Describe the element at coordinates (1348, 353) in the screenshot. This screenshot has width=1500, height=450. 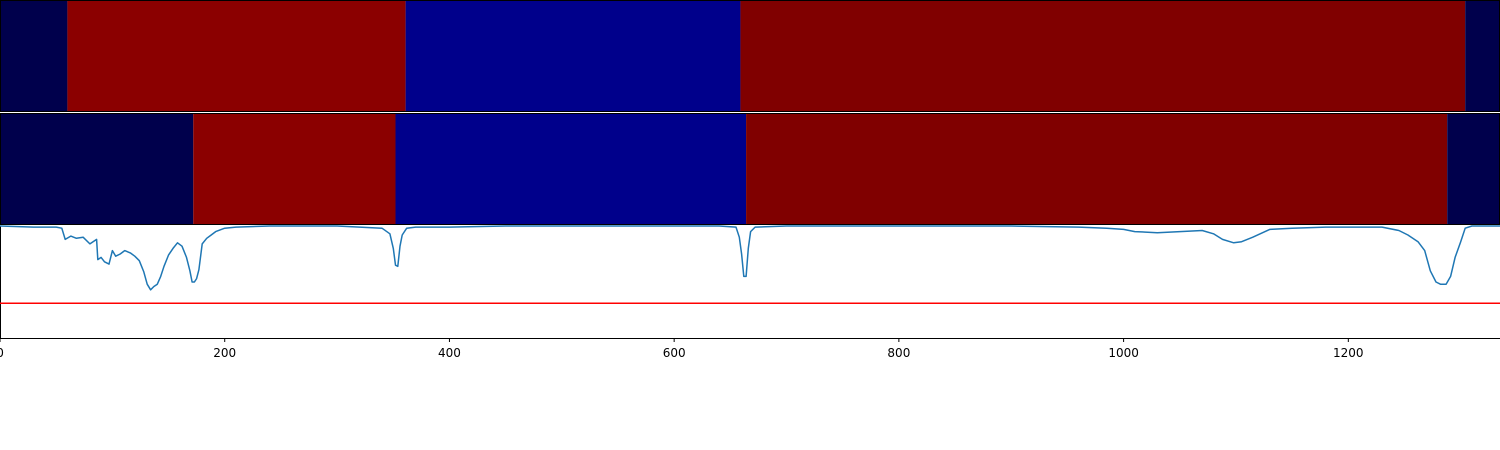
I see `x-tick-label: 1200` at that location.